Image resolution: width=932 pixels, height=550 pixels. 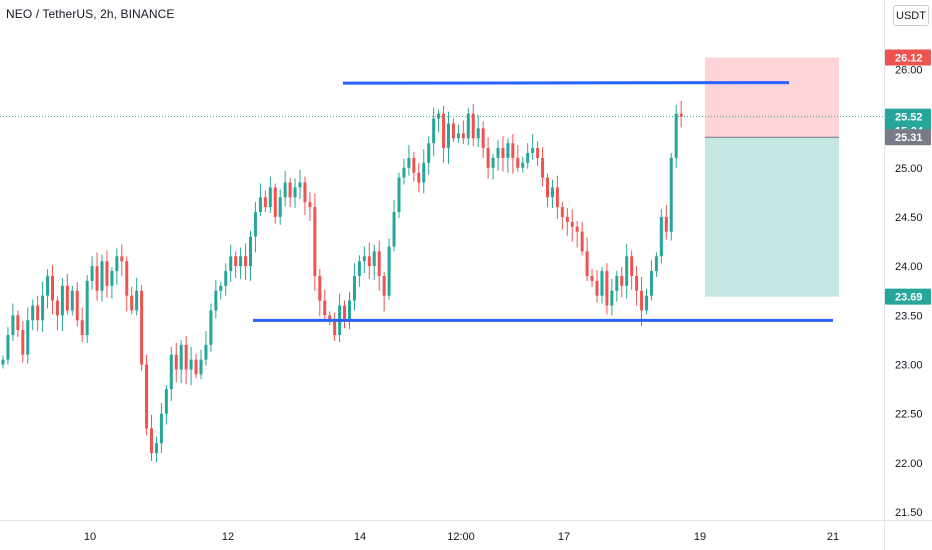 I want to click on y-tick-label: 23.00, so click(x=909, y=366).